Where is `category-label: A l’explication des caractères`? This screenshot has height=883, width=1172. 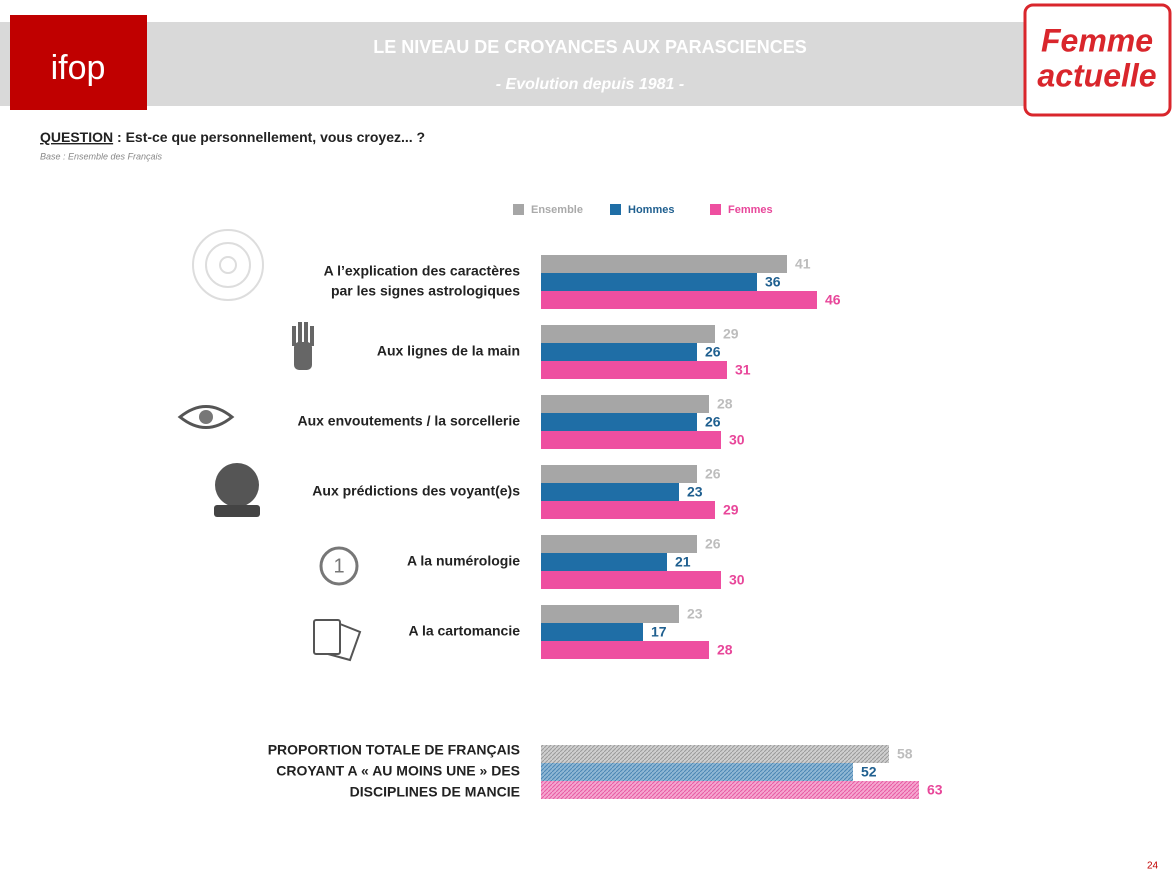
category-label: A l’explication des caractères is located at coordinates (422, 271).